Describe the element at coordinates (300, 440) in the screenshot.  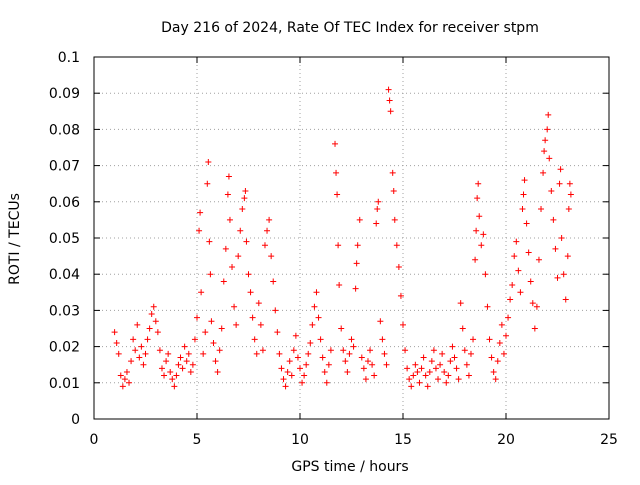
I see `x-tick-label: 10` at that location.